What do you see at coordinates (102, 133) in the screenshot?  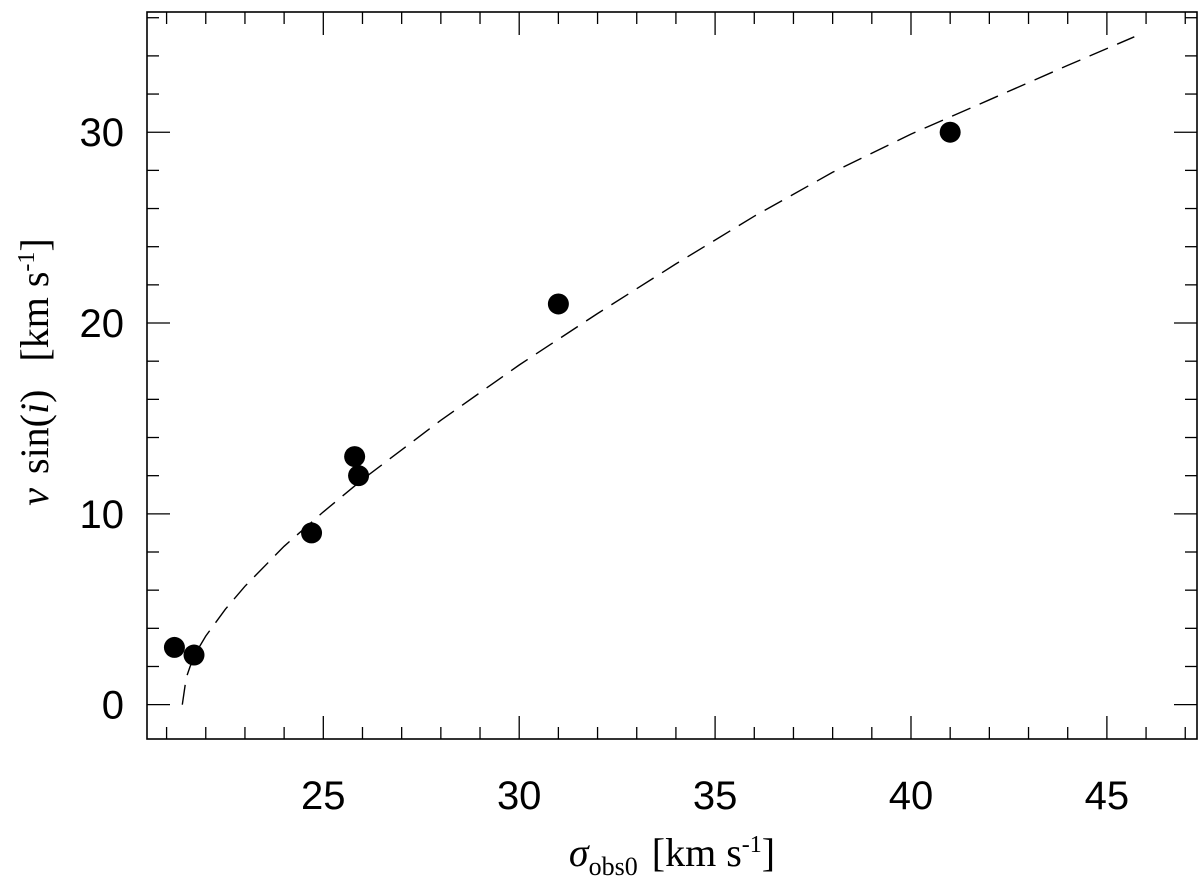 I see `y-tick-label: 30` at bounding box center [102, 133].